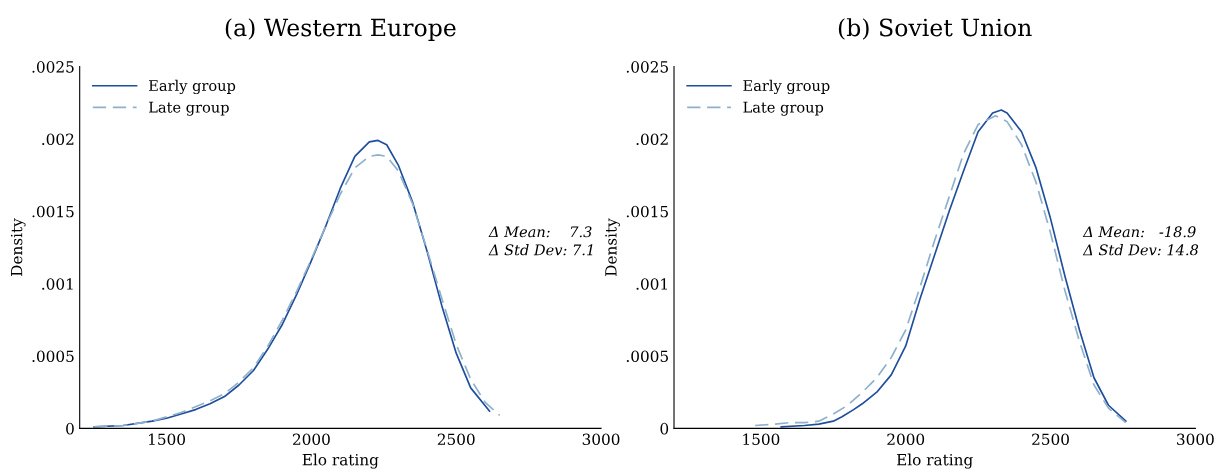 The image size is (1226, 476). What do you see at coordinates (935, 29) in the screenshot?
I see `chart-title: (b) Soviet Union` at bounding box center [935, 29].